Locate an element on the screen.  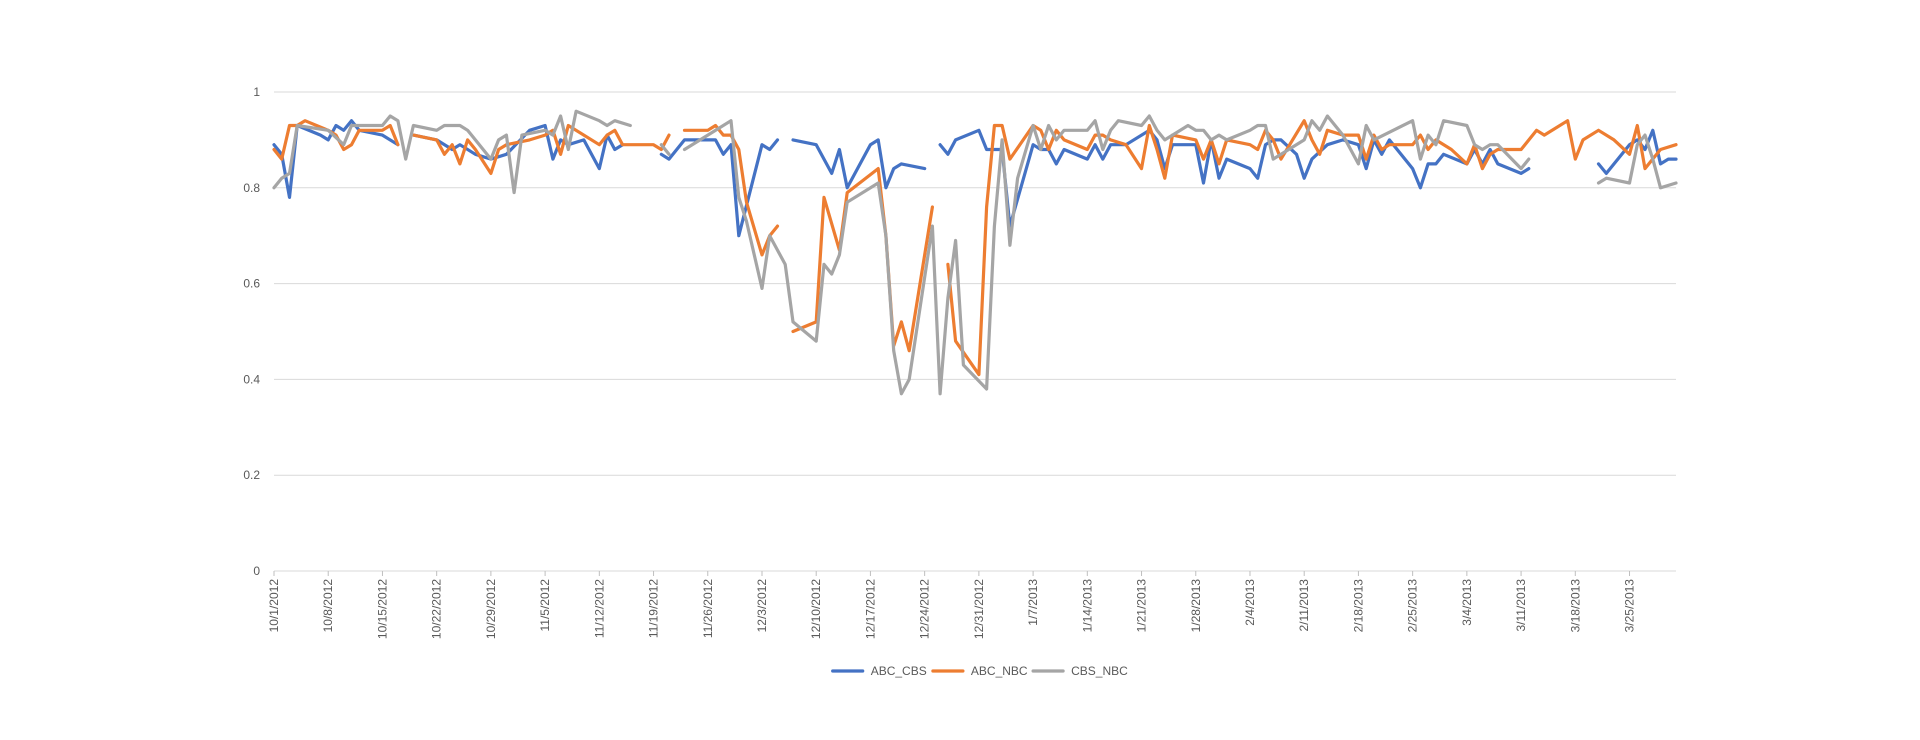
x-tick-label: 1/7/2013 is located at coordinates (1033, 602).